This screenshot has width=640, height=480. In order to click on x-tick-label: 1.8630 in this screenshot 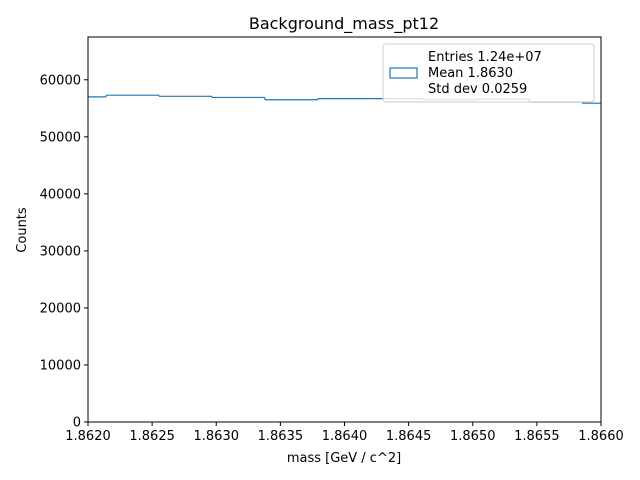, I will do `click(217, 436)`.